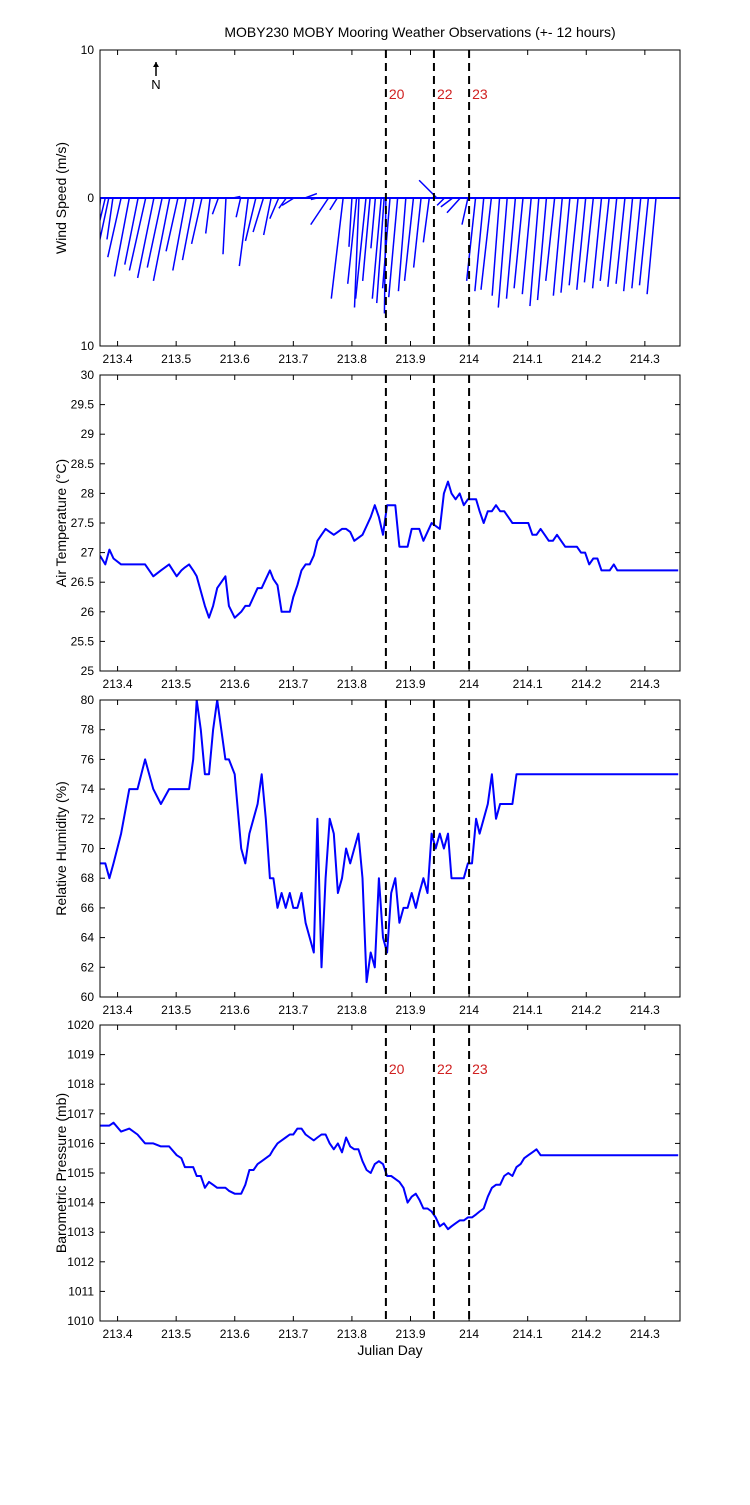 This screenshot has width=750, height=1505. What do you see at coordinates (235, 684) in the screenshot?
I see `x-tick-label: 213.6` at bounding box center [235, 684].